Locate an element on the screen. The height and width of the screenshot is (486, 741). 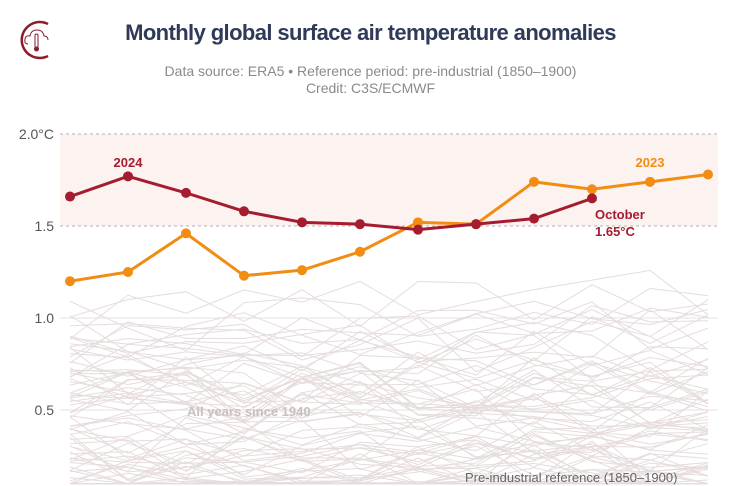
data-point-2024-Jun is located at coordinates (360, 224).